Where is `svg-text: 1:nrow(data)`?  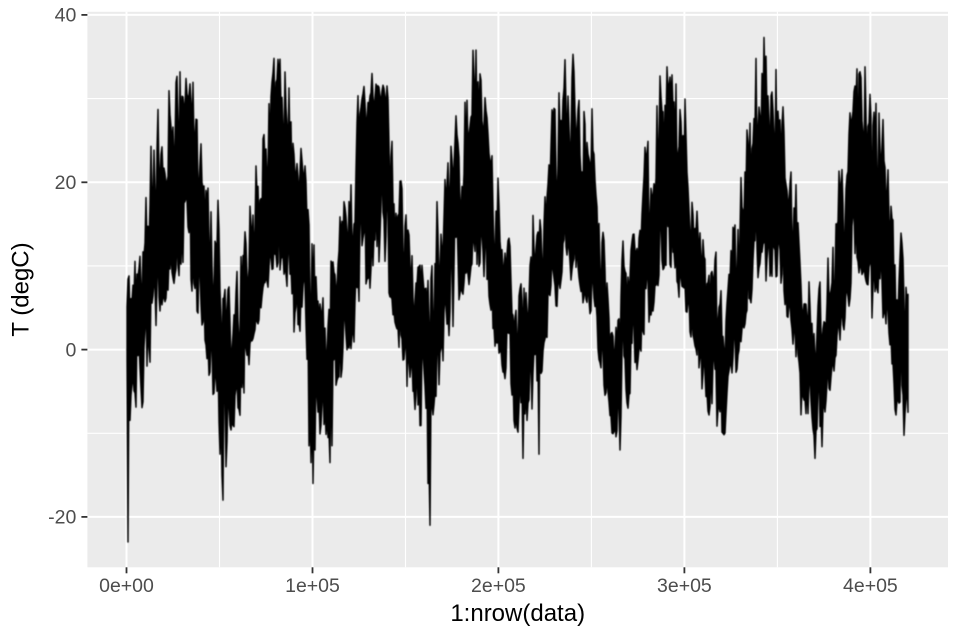 svg-text: 1:nrow(data) is located at coordinates (517, 613).